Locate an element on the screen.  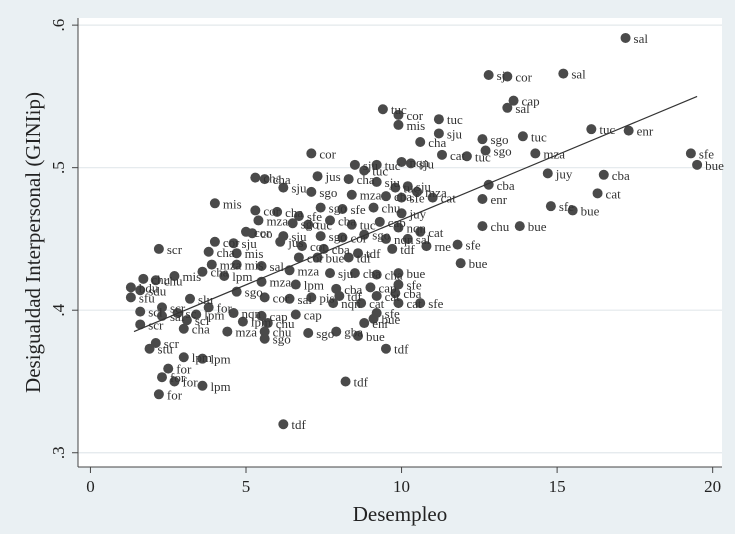
data-point-label: scr is located at coordinates (172, 343).